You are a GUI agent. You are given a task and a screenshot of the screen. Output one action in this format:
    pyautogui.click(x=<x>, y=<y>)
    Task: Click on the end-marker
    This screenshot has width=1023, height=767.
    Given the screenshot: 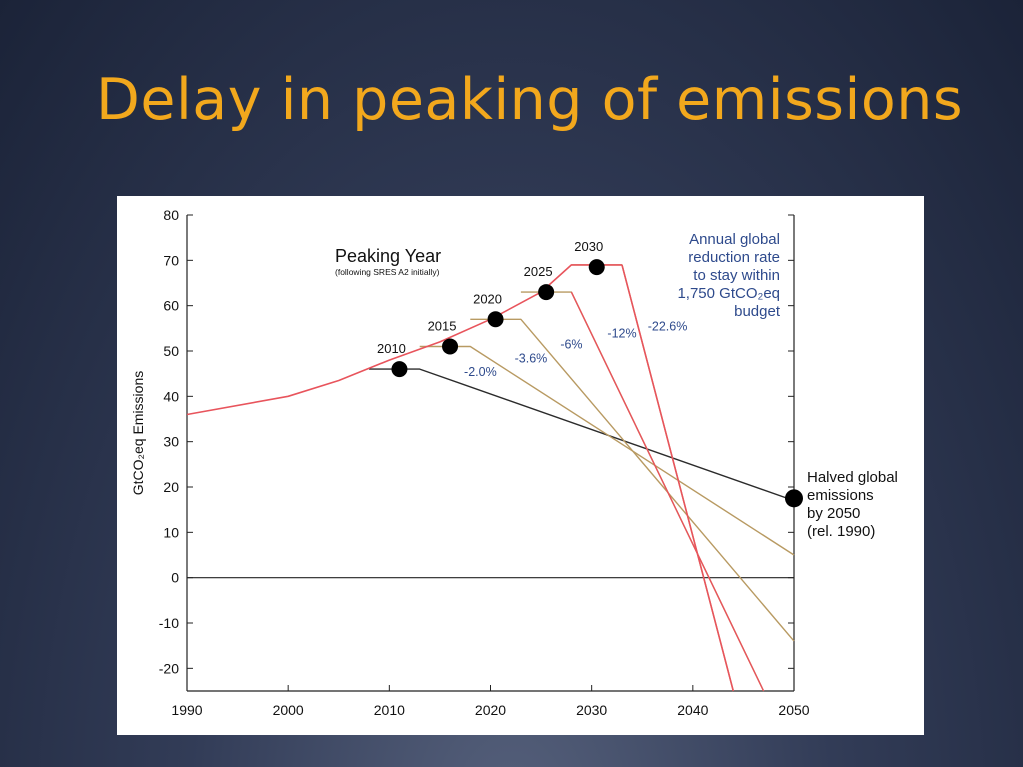 What is the action you would take?
    pyautogui.click(x=794, y=498)
    